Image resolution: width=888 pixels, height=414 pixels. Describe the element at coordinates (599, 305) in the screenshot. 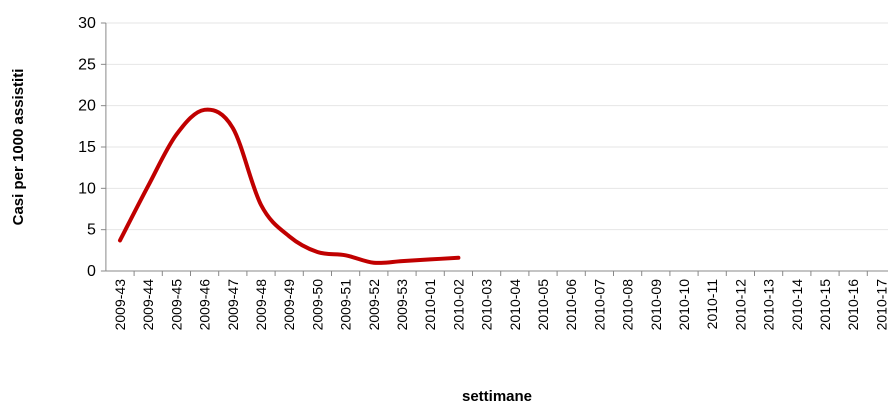

I see `x-tick-label: 2010-07` at that location.